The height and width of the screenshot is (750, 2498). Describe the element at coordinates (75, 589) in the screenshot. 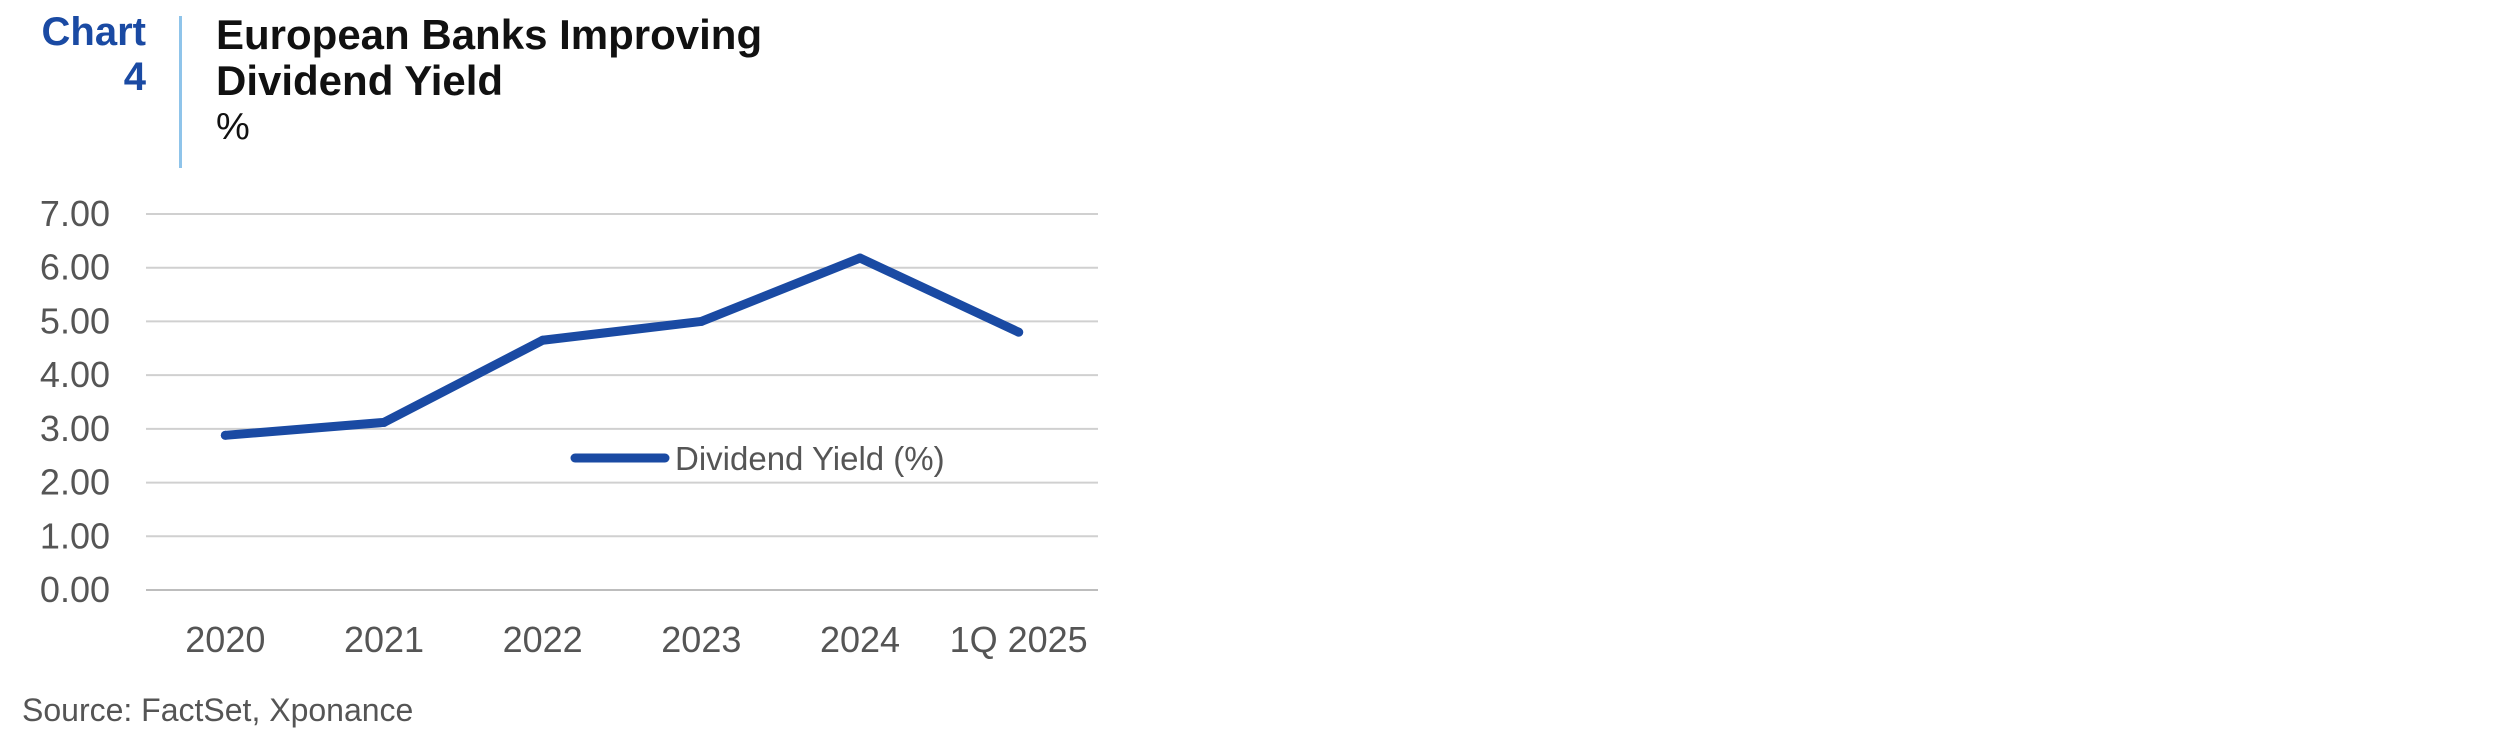

I see `y-tick-label: 0.00` at that location.